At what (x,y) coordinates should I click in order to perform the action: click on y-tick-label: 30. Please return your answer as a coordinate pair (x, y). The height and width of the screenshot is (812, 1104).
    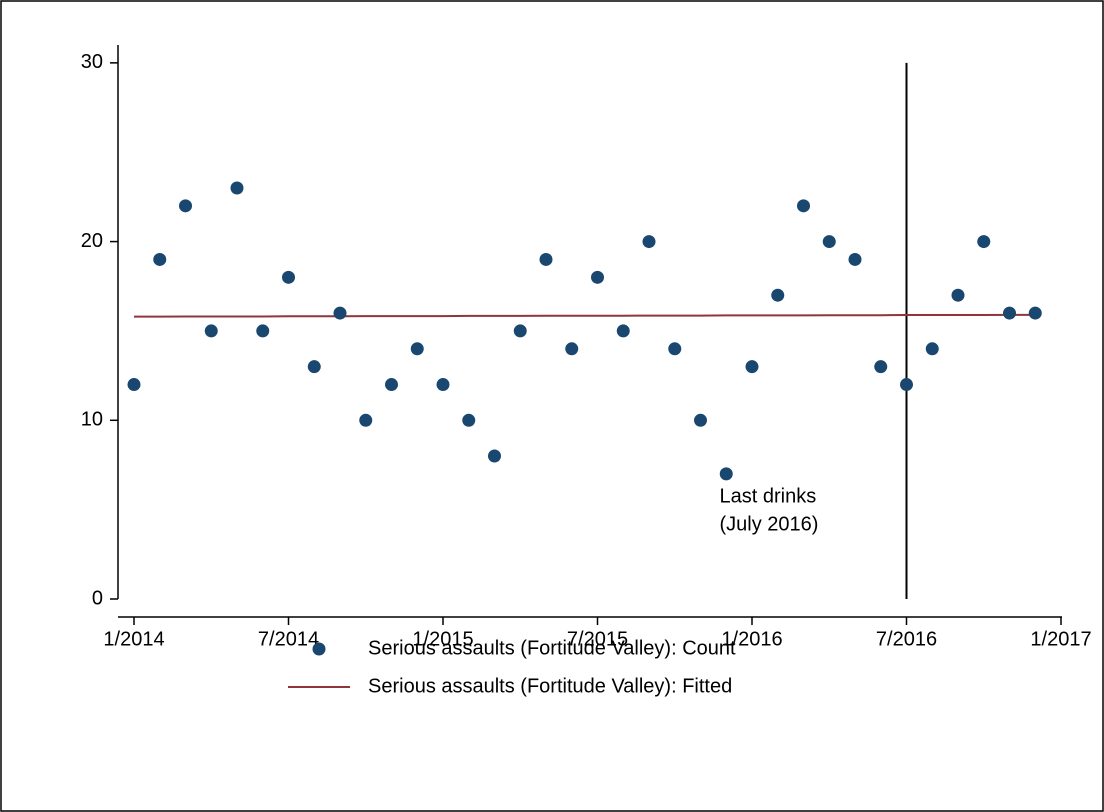
    Looking at the image, I should click on (92, 62).